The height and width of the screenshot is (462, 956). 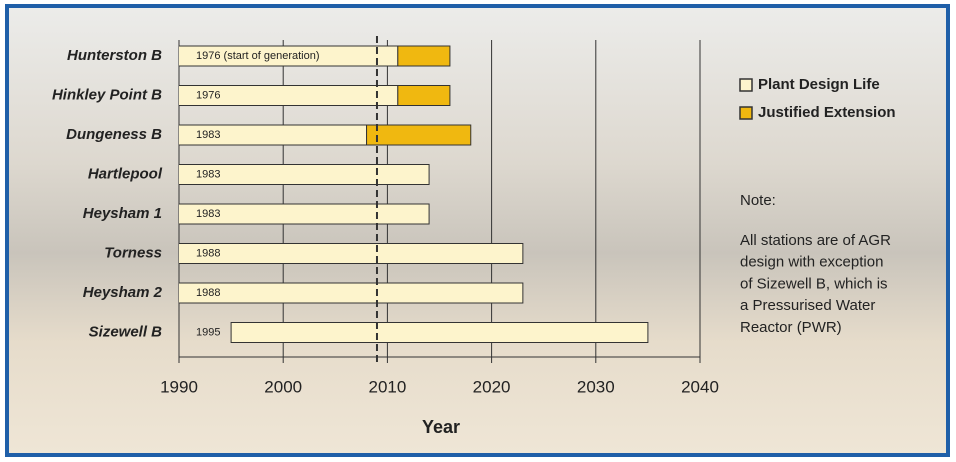 What do you see at coordinates (283, 386) in the screenshot?
I see `x-tick-label: 2000` at bounding box center [283, 386].